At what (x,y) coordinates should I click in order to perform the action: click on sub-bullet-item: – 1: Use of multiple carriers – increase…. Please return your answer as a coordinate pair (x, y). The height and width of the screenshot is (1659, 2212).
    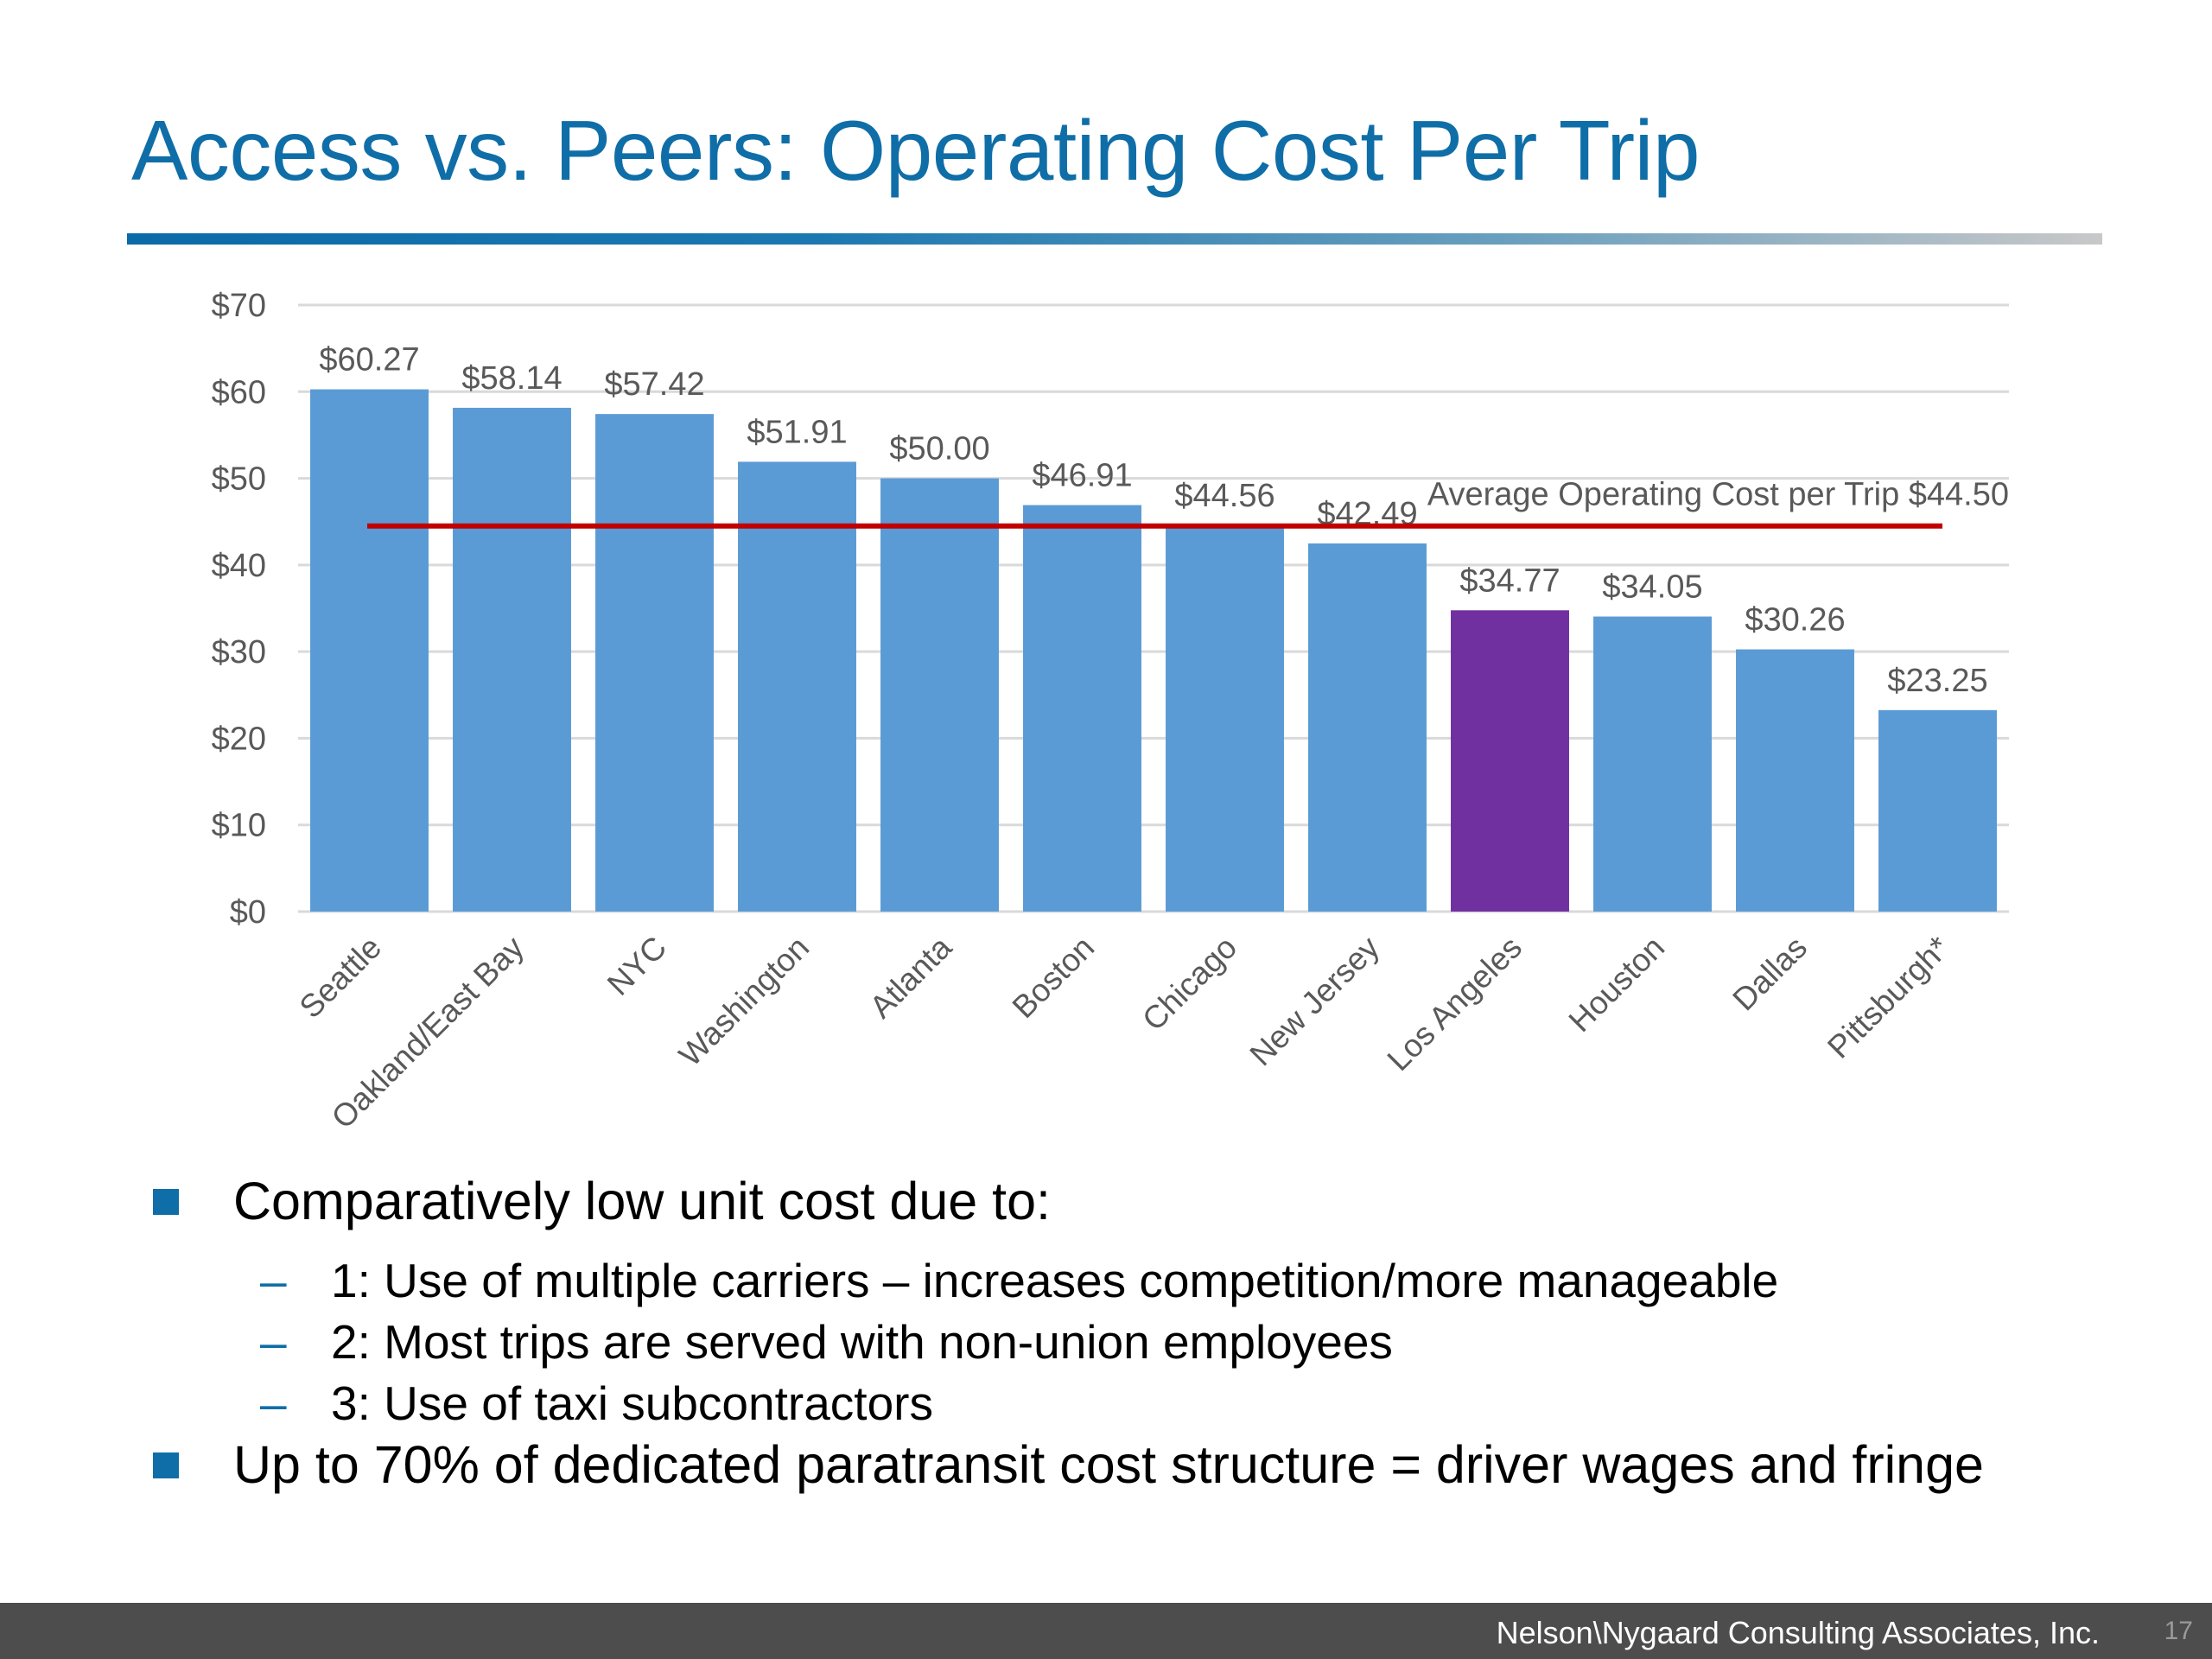
    Looking at the image, I should click on (1181, 1280).